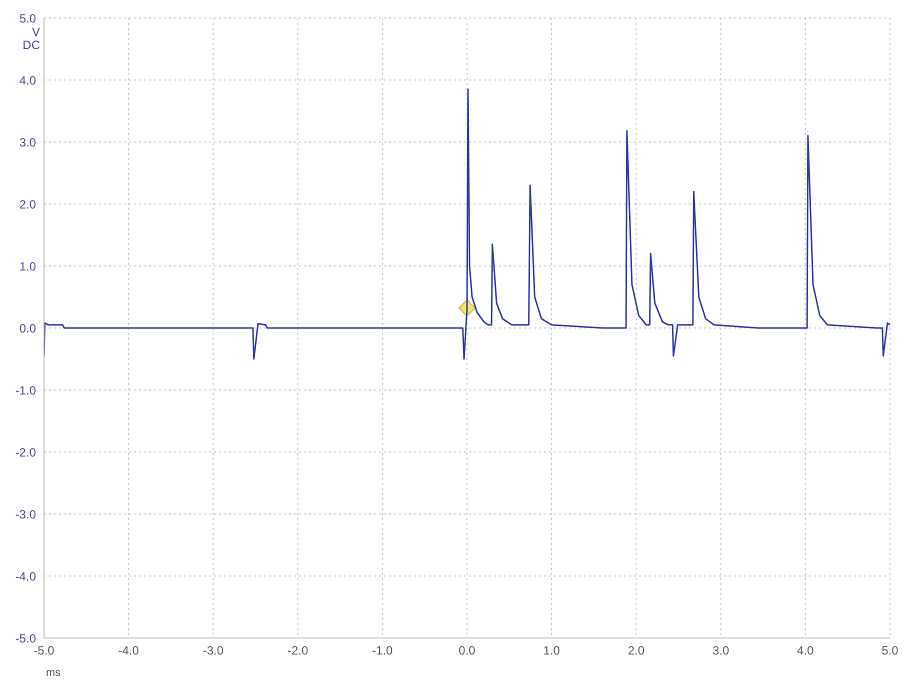 The image size is (912, 696). What do you see at coordinates (129, 651) in the screenshot?
I see `x-tick-label: -4.0` at bounding box center [129, 651].